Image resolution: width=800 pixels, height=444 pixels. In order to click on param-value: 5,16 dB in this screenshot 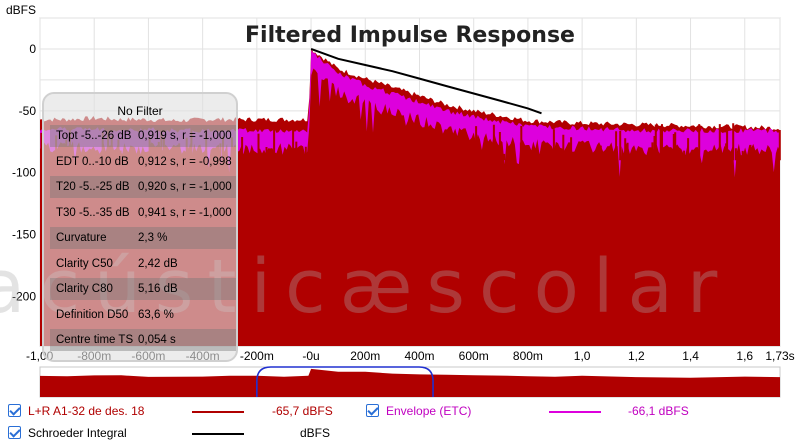, I will do `click(158, 289)`.